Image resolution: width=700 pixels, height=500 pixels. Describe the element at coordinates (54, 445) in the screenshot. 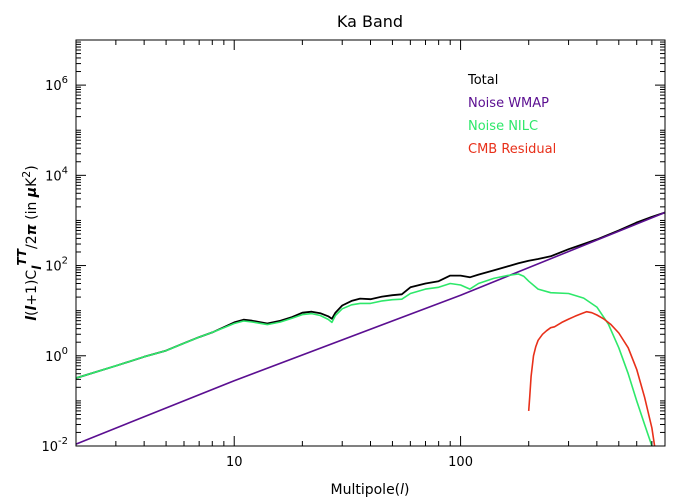

I see `y-tick-label: 10⁻²` at that location.